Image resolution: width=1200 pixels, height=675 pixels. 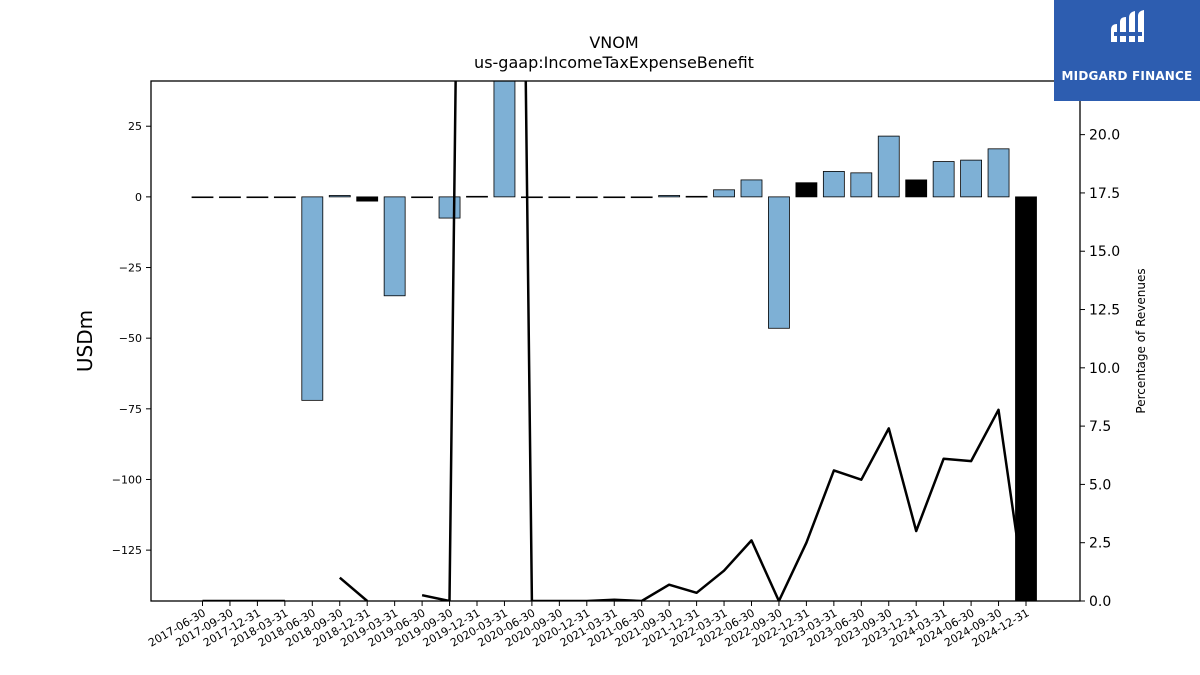 I want to click on brand-name: MIDGARD FINANCE, so click(x=1127, y=76).